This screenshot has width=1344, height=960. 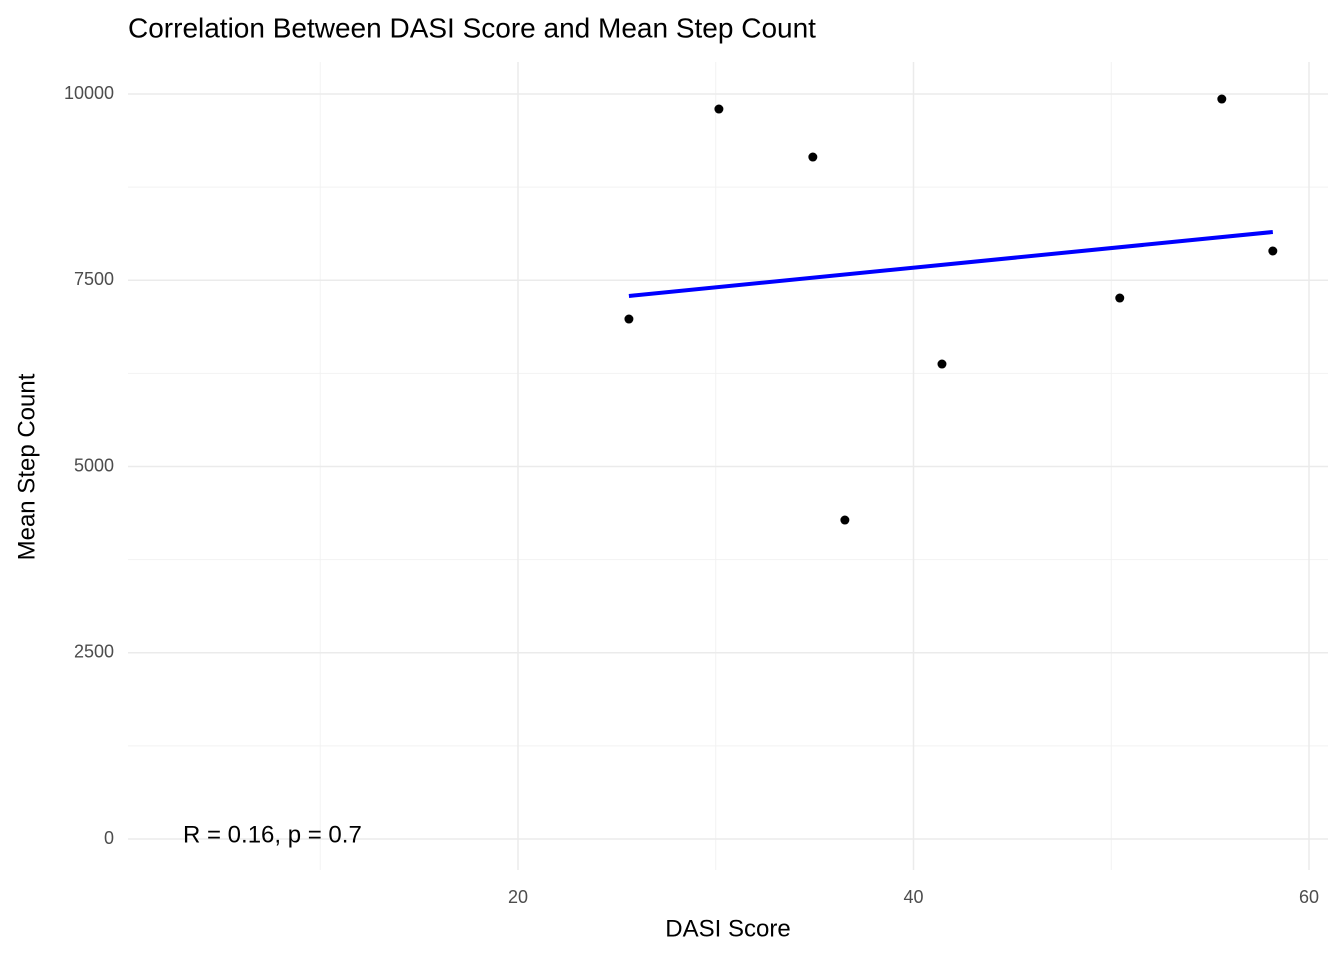 What do you see at coordinates (26, 466) in the screenshot?
I see `y-axis-title: Mean Step Count` at bounding box center [26, 466].